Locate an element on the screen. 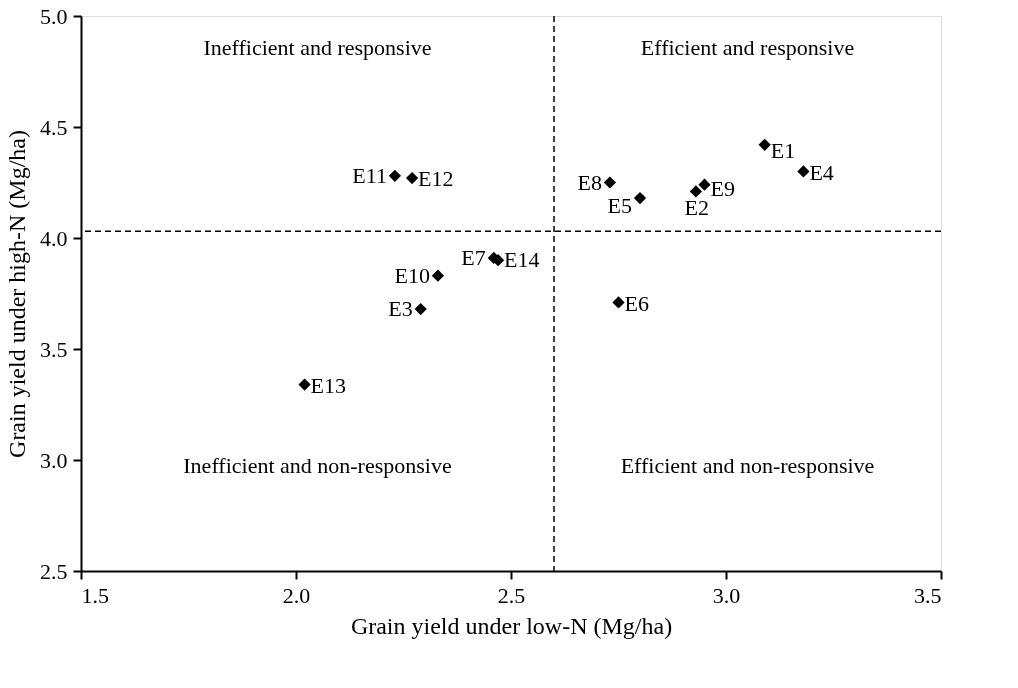 The width and height of the screenshot is (1018, 688). series-label: E4 is located at coordinates (821, 173).